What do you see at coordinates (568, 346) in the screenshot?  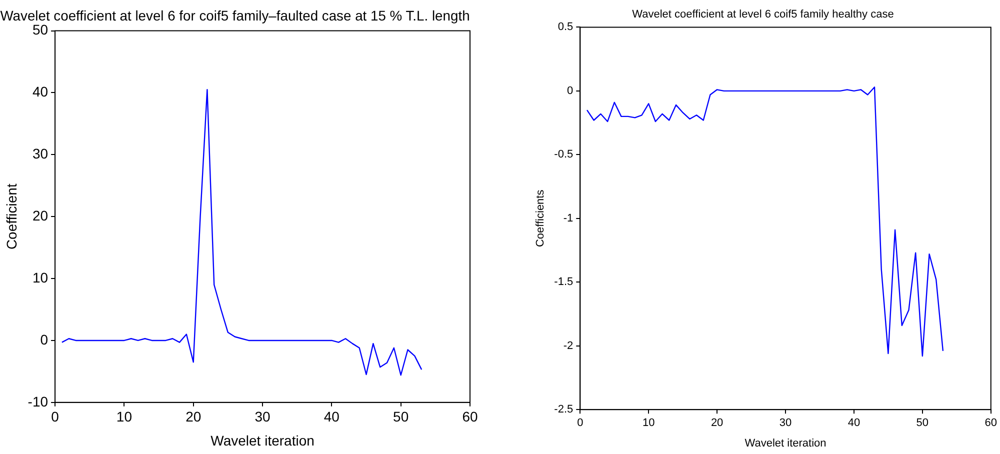 I see `y-tick-label: -2` at bounding box center [568, 346].